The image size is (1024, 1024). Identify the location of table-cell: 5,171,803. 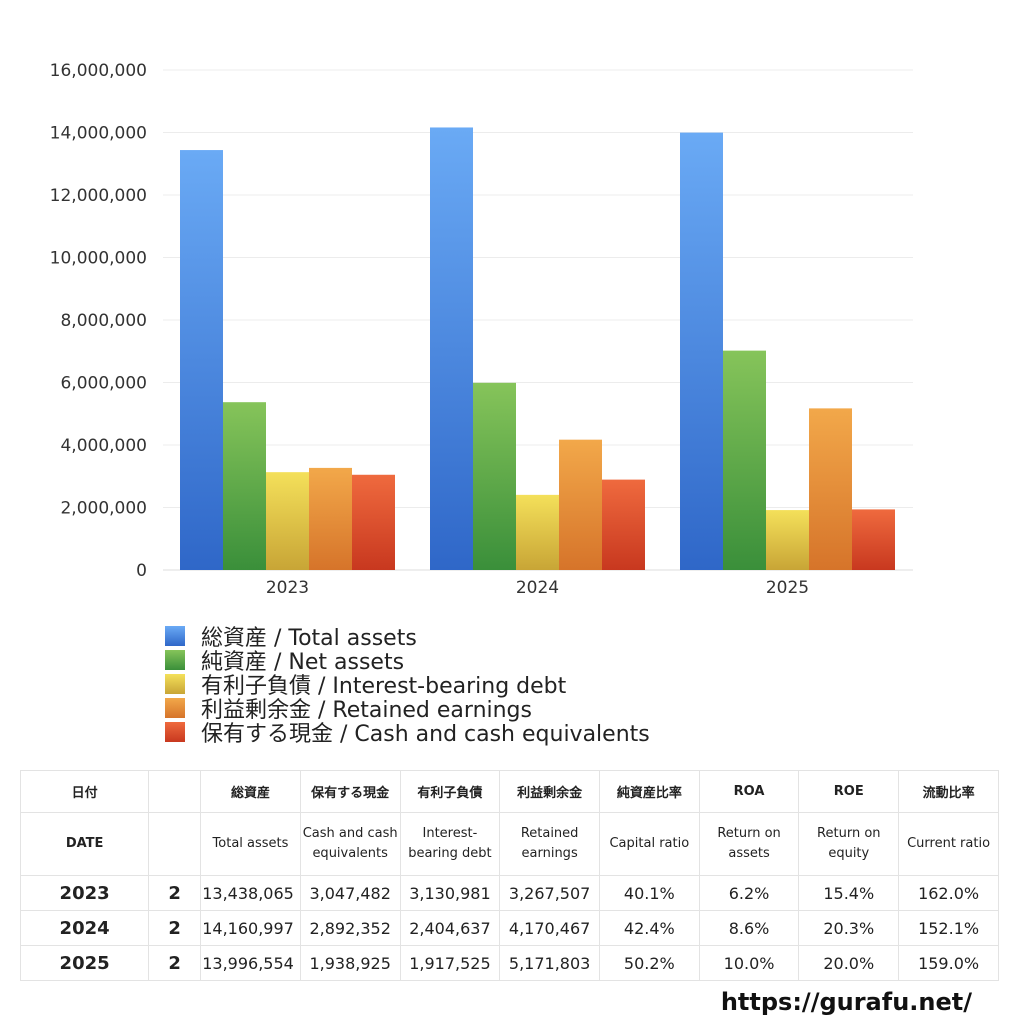
(549, 963).